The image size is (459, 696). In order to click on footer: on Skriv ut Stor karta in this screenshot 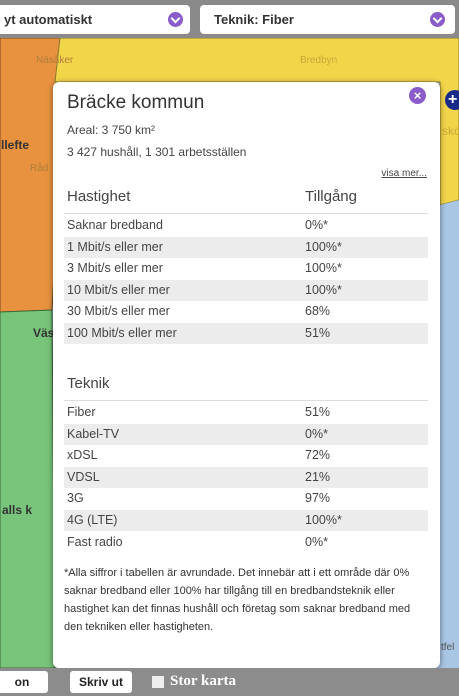, I will do `click(229, 682)`.